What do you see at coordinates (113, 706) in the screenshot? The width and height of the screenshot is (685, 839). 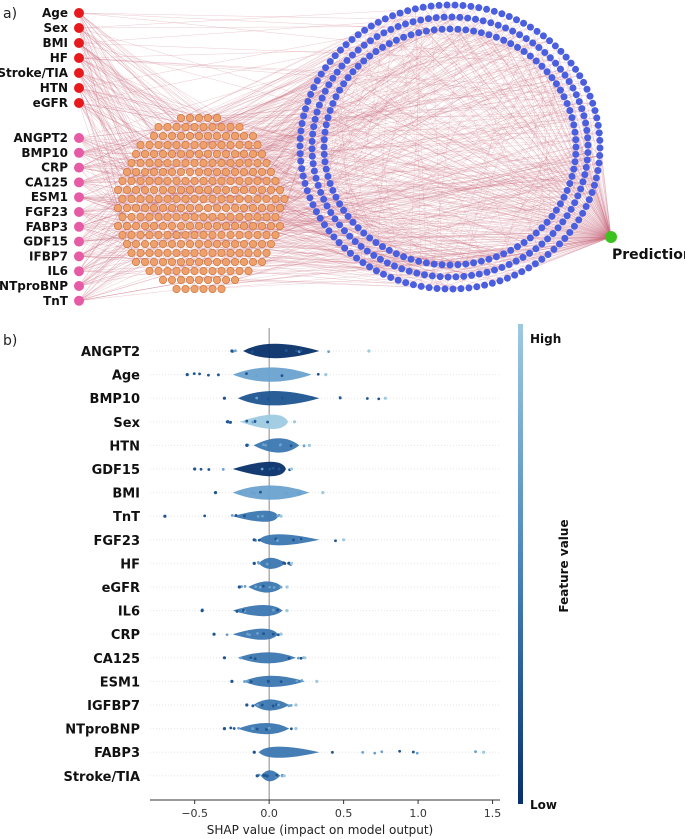 I see `feature-label: IGFBP7` at bounding box center [113, 706].